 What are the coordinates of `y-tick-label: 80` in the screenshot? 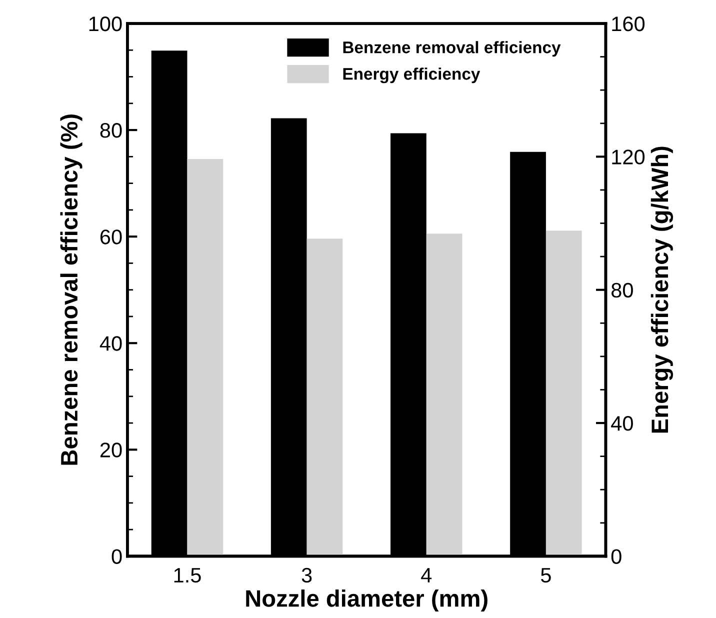 It's located at (111, 130).